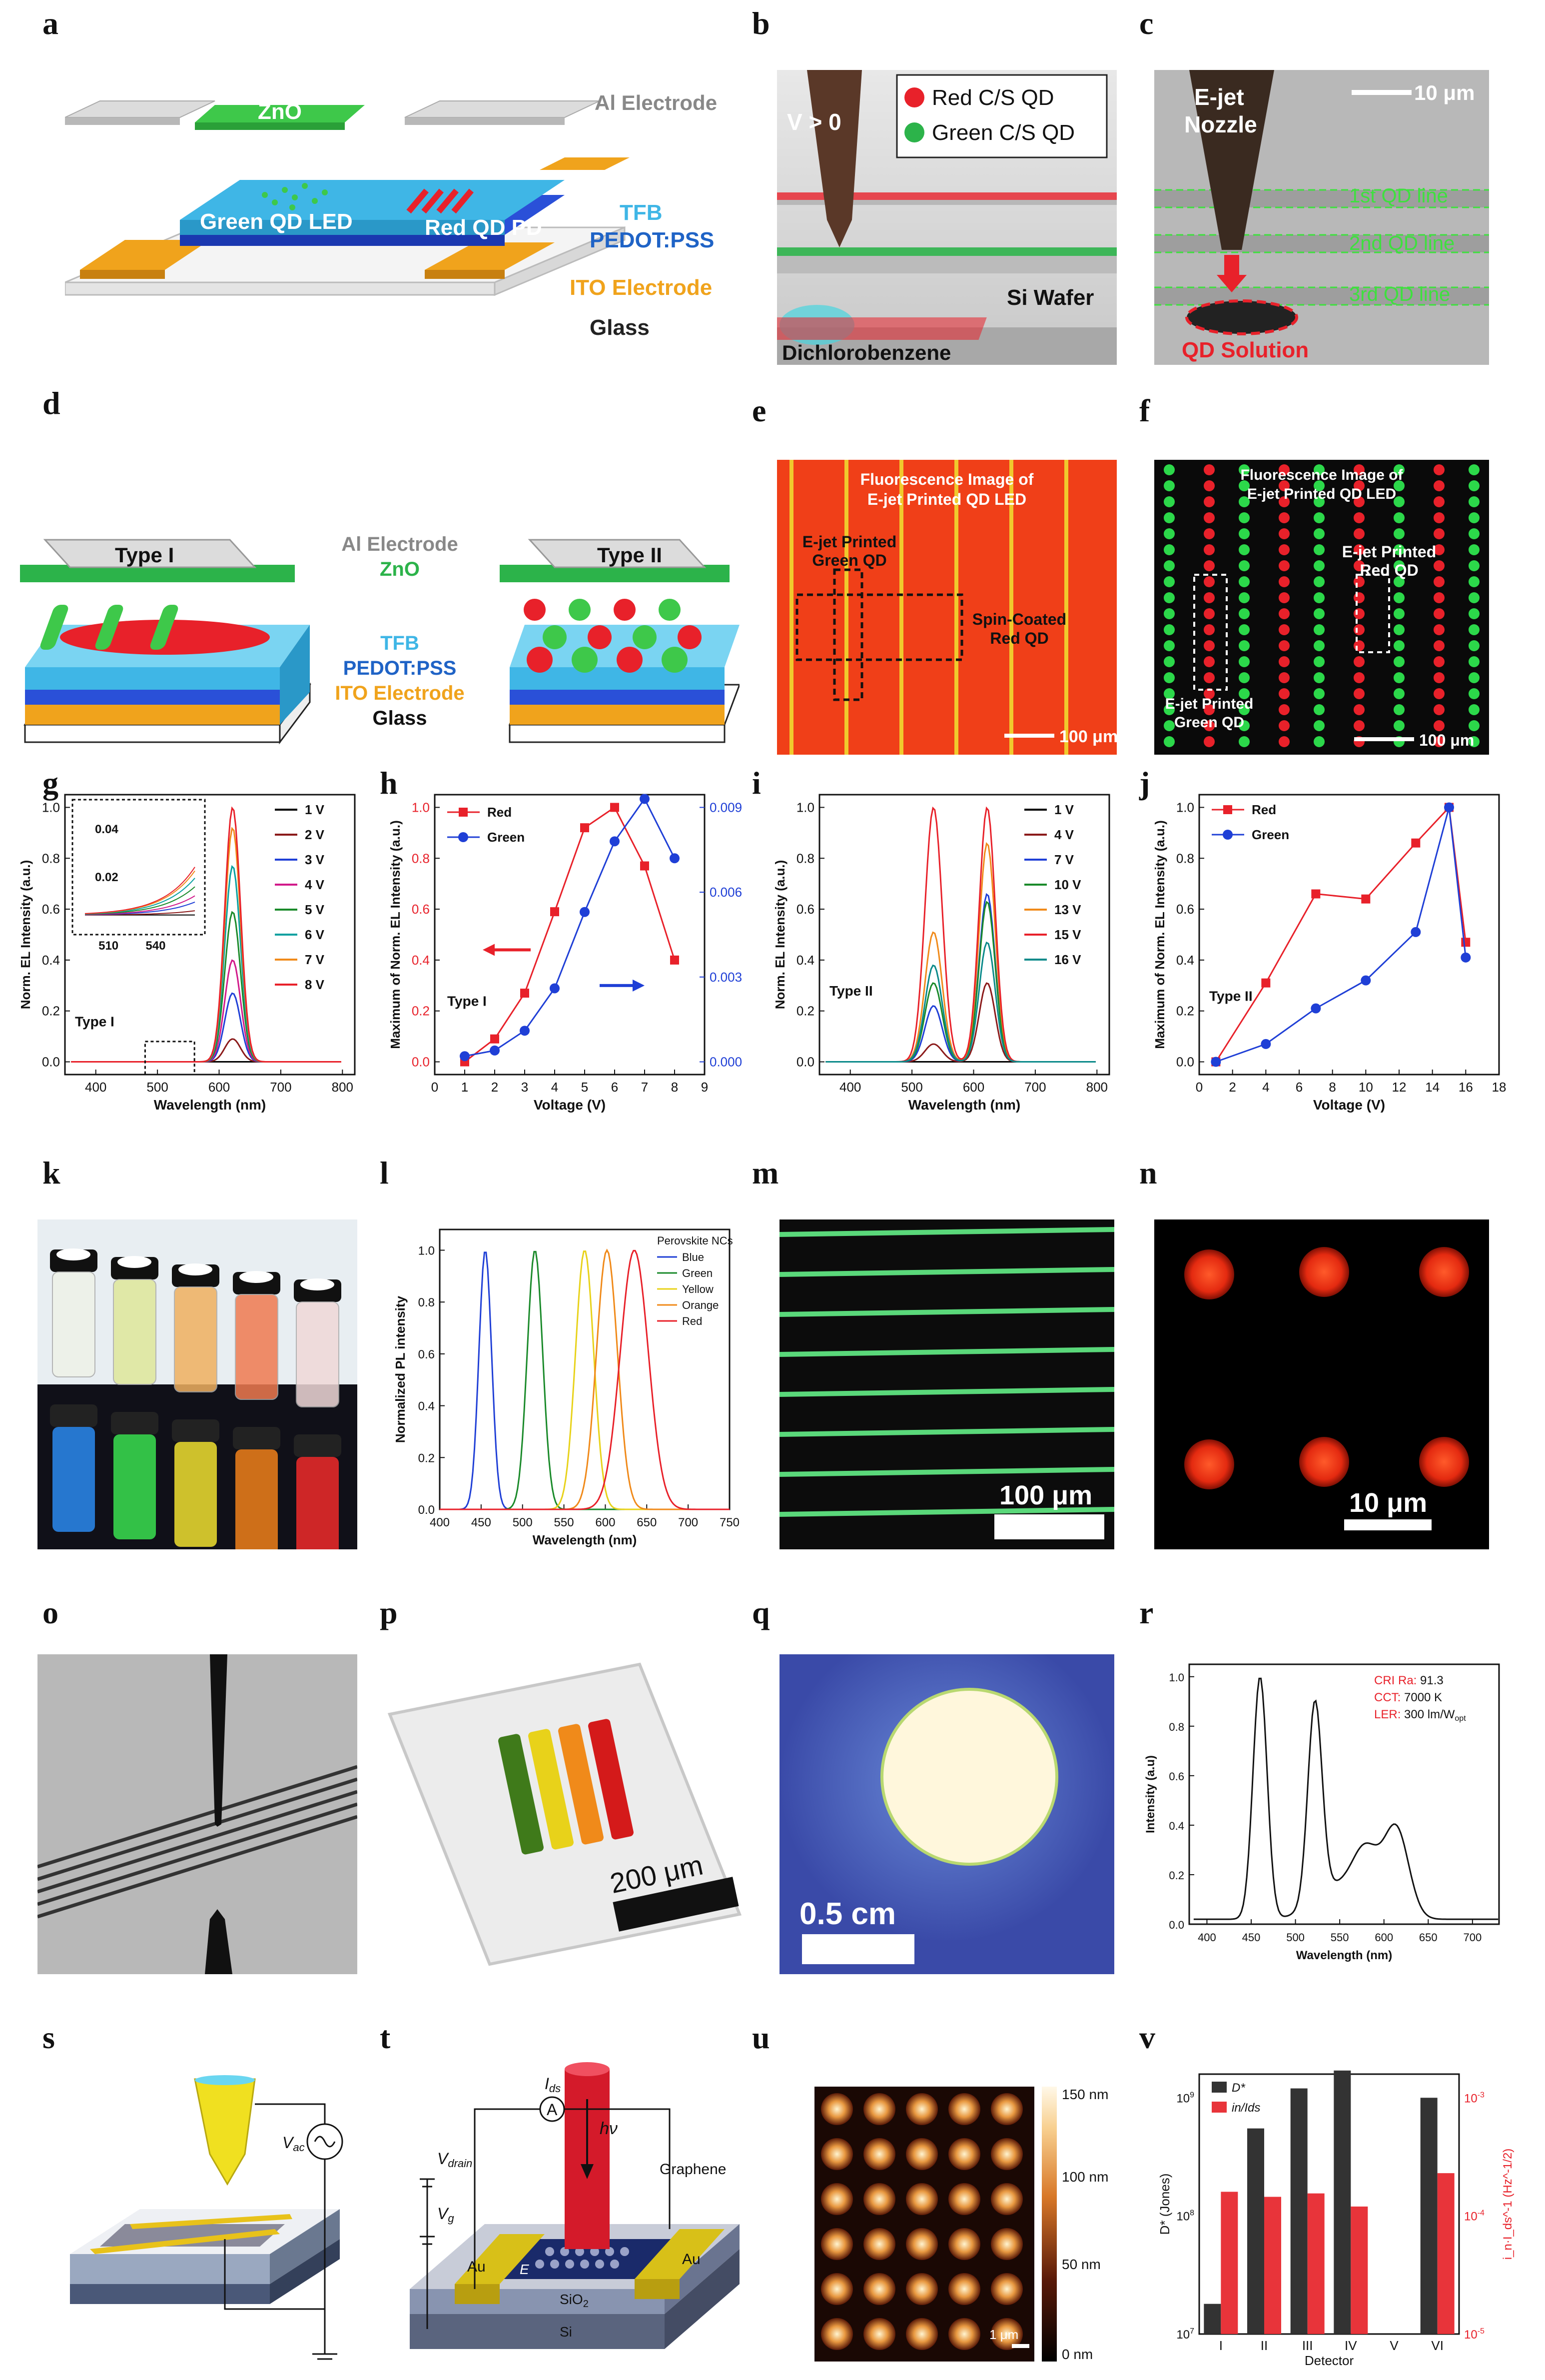 Image resolution: width=1545 pixels, height=2380 pixels. I want to click on chart-annotation: Type I, so click(95, 1021).